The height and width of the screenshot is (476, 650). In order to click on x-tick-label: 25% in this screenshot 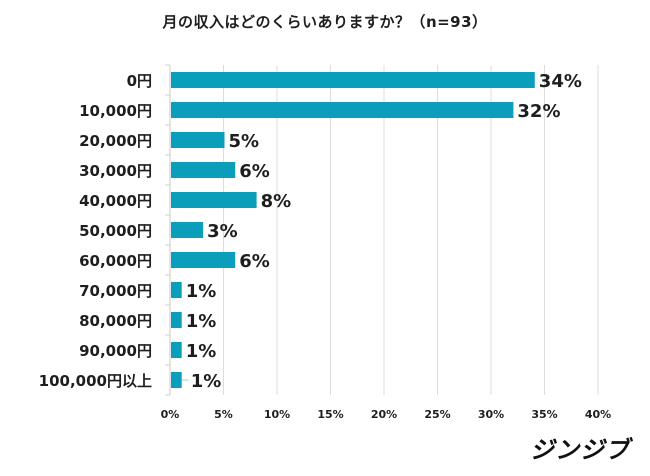, I will do `click(437, 414)`.